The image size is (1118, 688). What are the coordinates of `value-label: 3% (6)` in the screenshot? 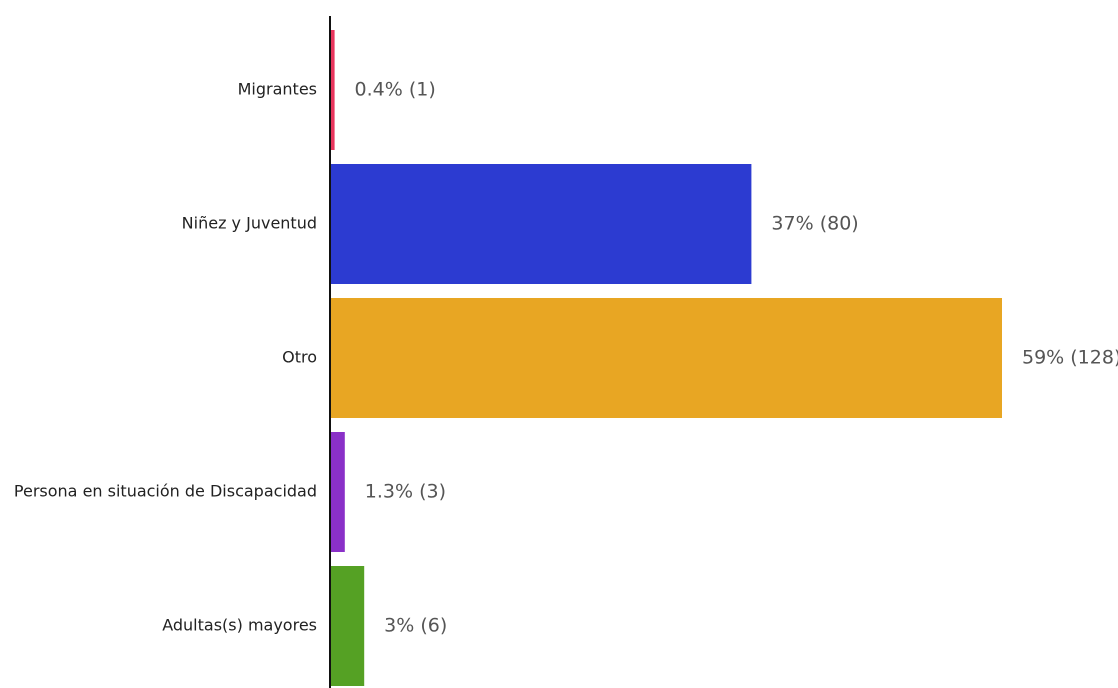 It's located at (415, 626).